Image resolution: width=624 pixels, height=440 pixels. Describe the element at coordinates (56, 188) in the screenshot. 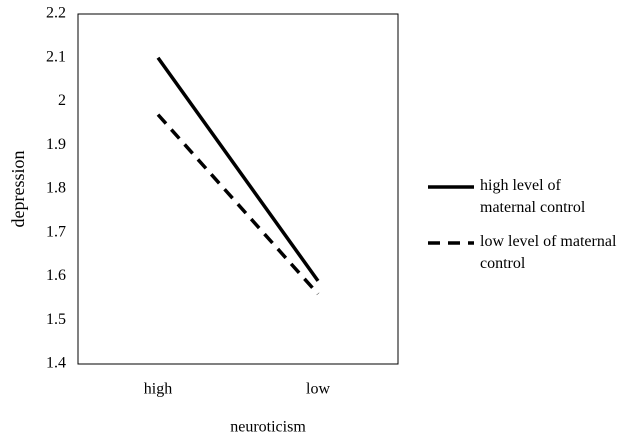

I see `y-tick-label: 1.8` at that location.